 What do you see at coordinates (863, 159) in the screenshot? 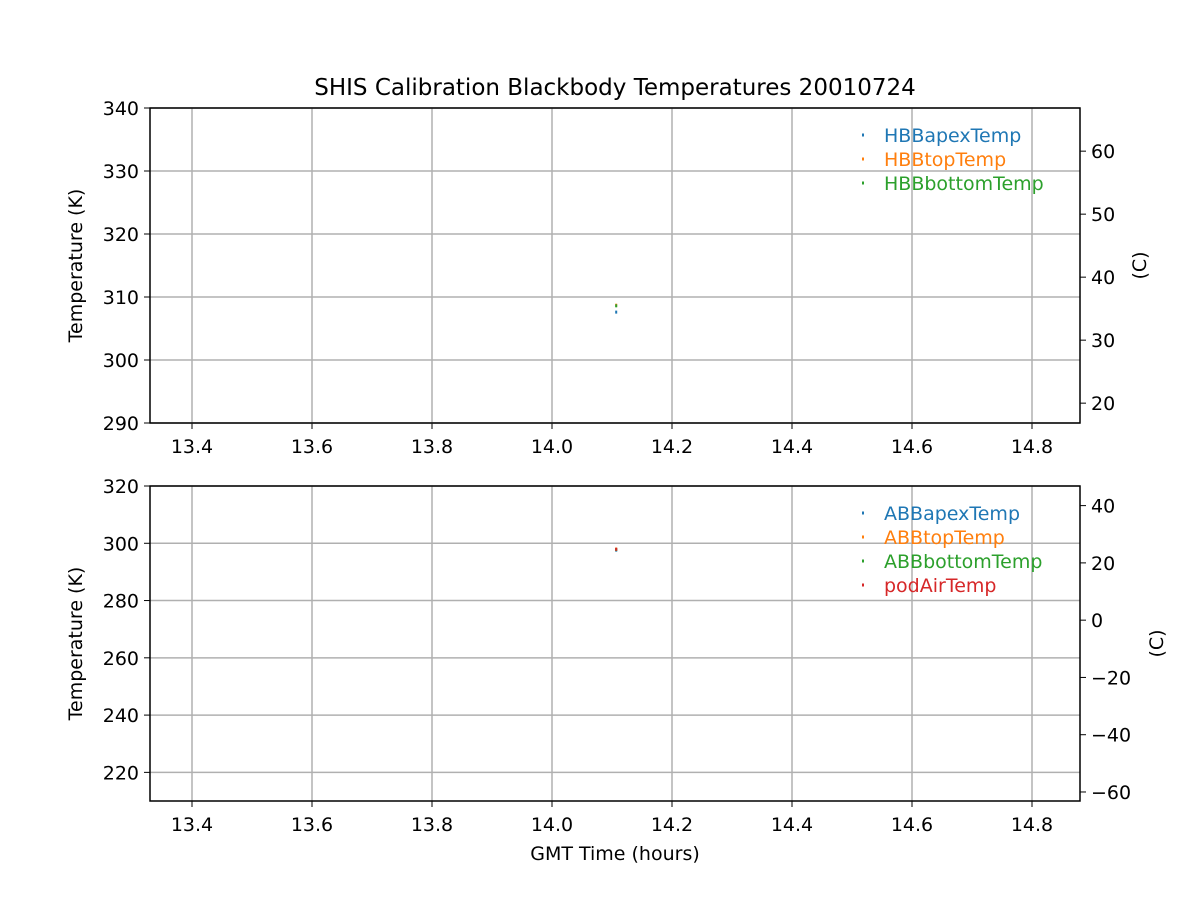
I see `chart-1-legend-marker-HBBtopTemp` at bounding box center [863, 159].